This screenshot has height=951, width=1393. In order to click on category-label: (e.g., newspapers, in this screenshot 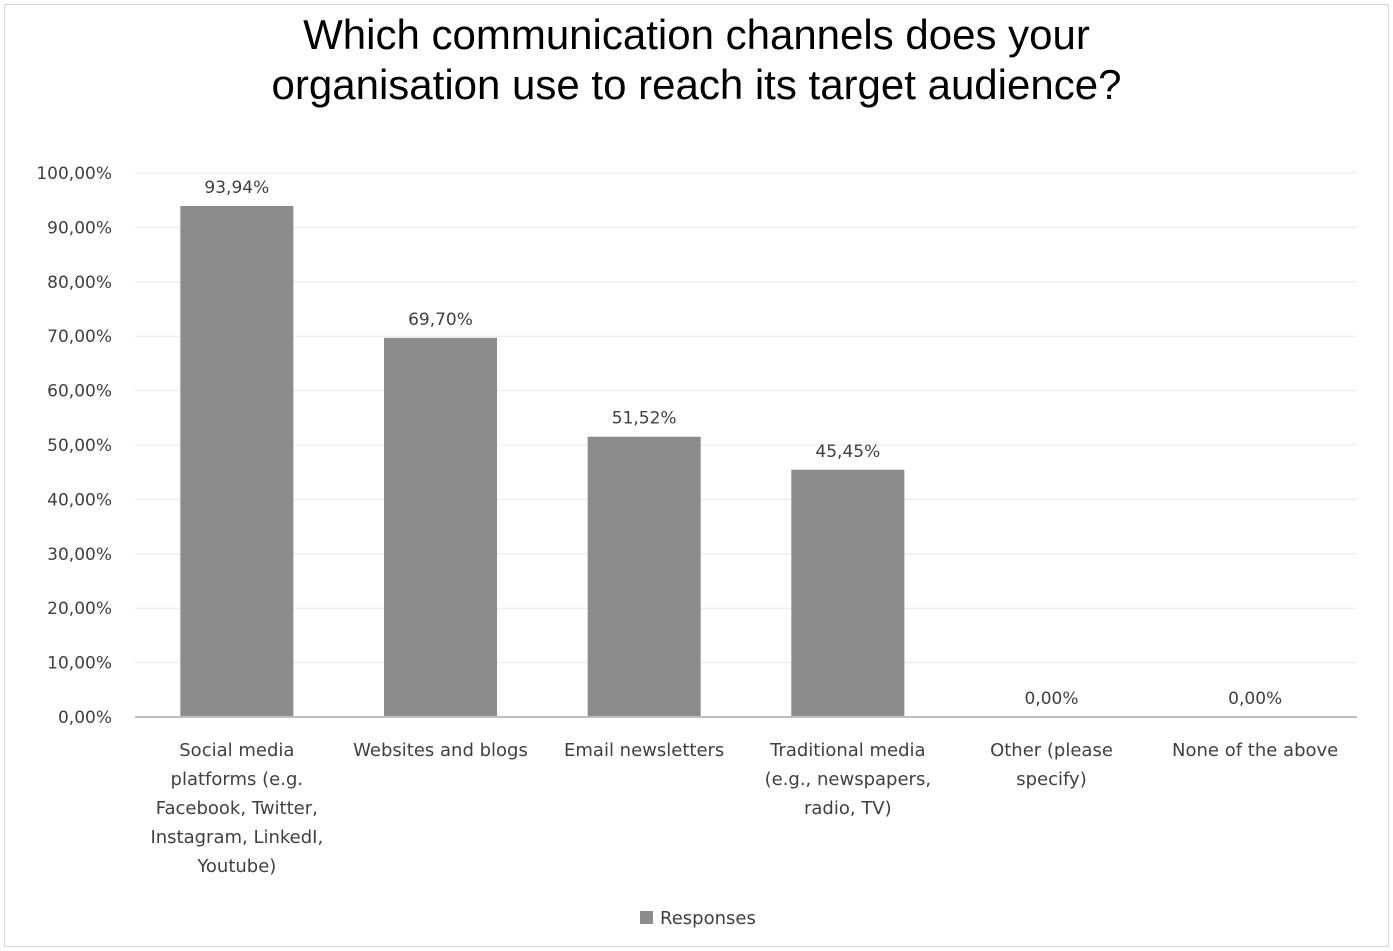, I will do `click(848, 779)`.